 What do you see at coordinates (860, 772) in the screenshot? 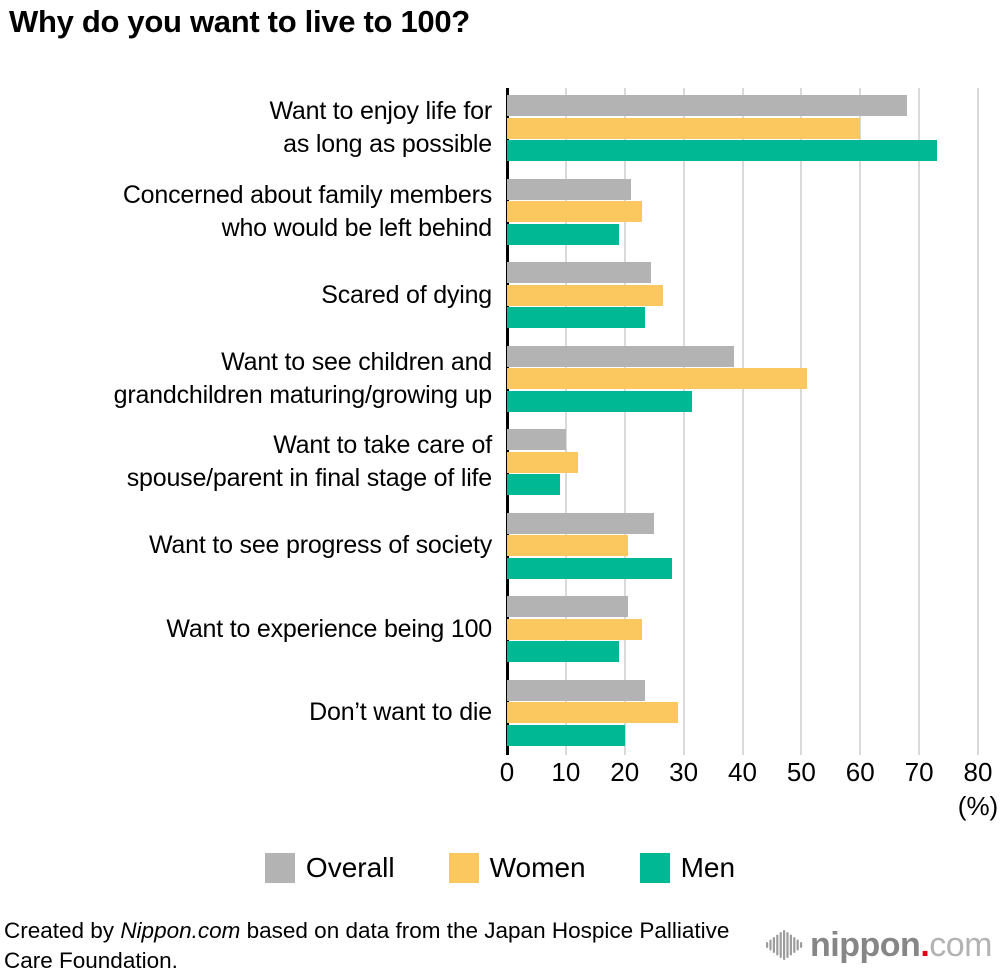
I see `x-tick-label: 60` at bounding box center [860, 772].